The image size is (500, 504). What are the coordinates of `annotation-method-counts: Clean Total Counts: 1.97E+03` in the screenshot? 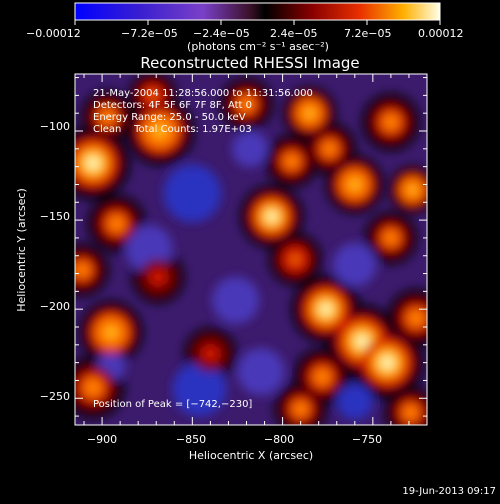 It's located at (172, 129).